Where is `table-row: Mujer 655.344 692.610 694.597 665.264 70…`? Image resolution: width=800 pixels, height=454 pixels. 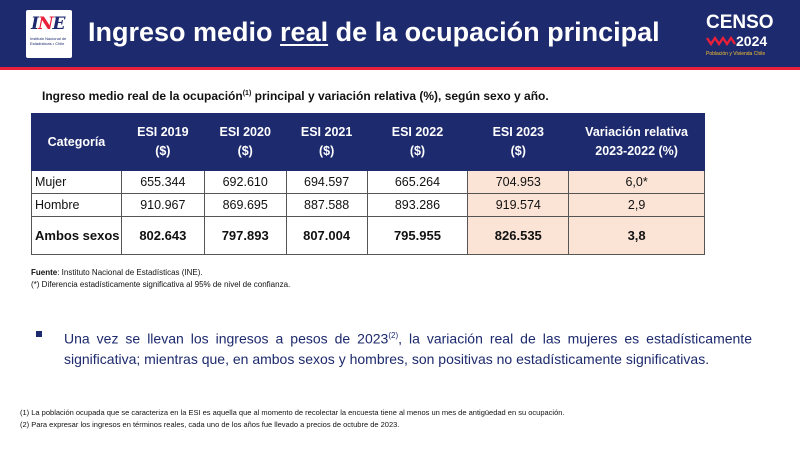 table-row: Mujer 655.344 692.610 694.597 665.264 70… is located at coordinates (368, 182).